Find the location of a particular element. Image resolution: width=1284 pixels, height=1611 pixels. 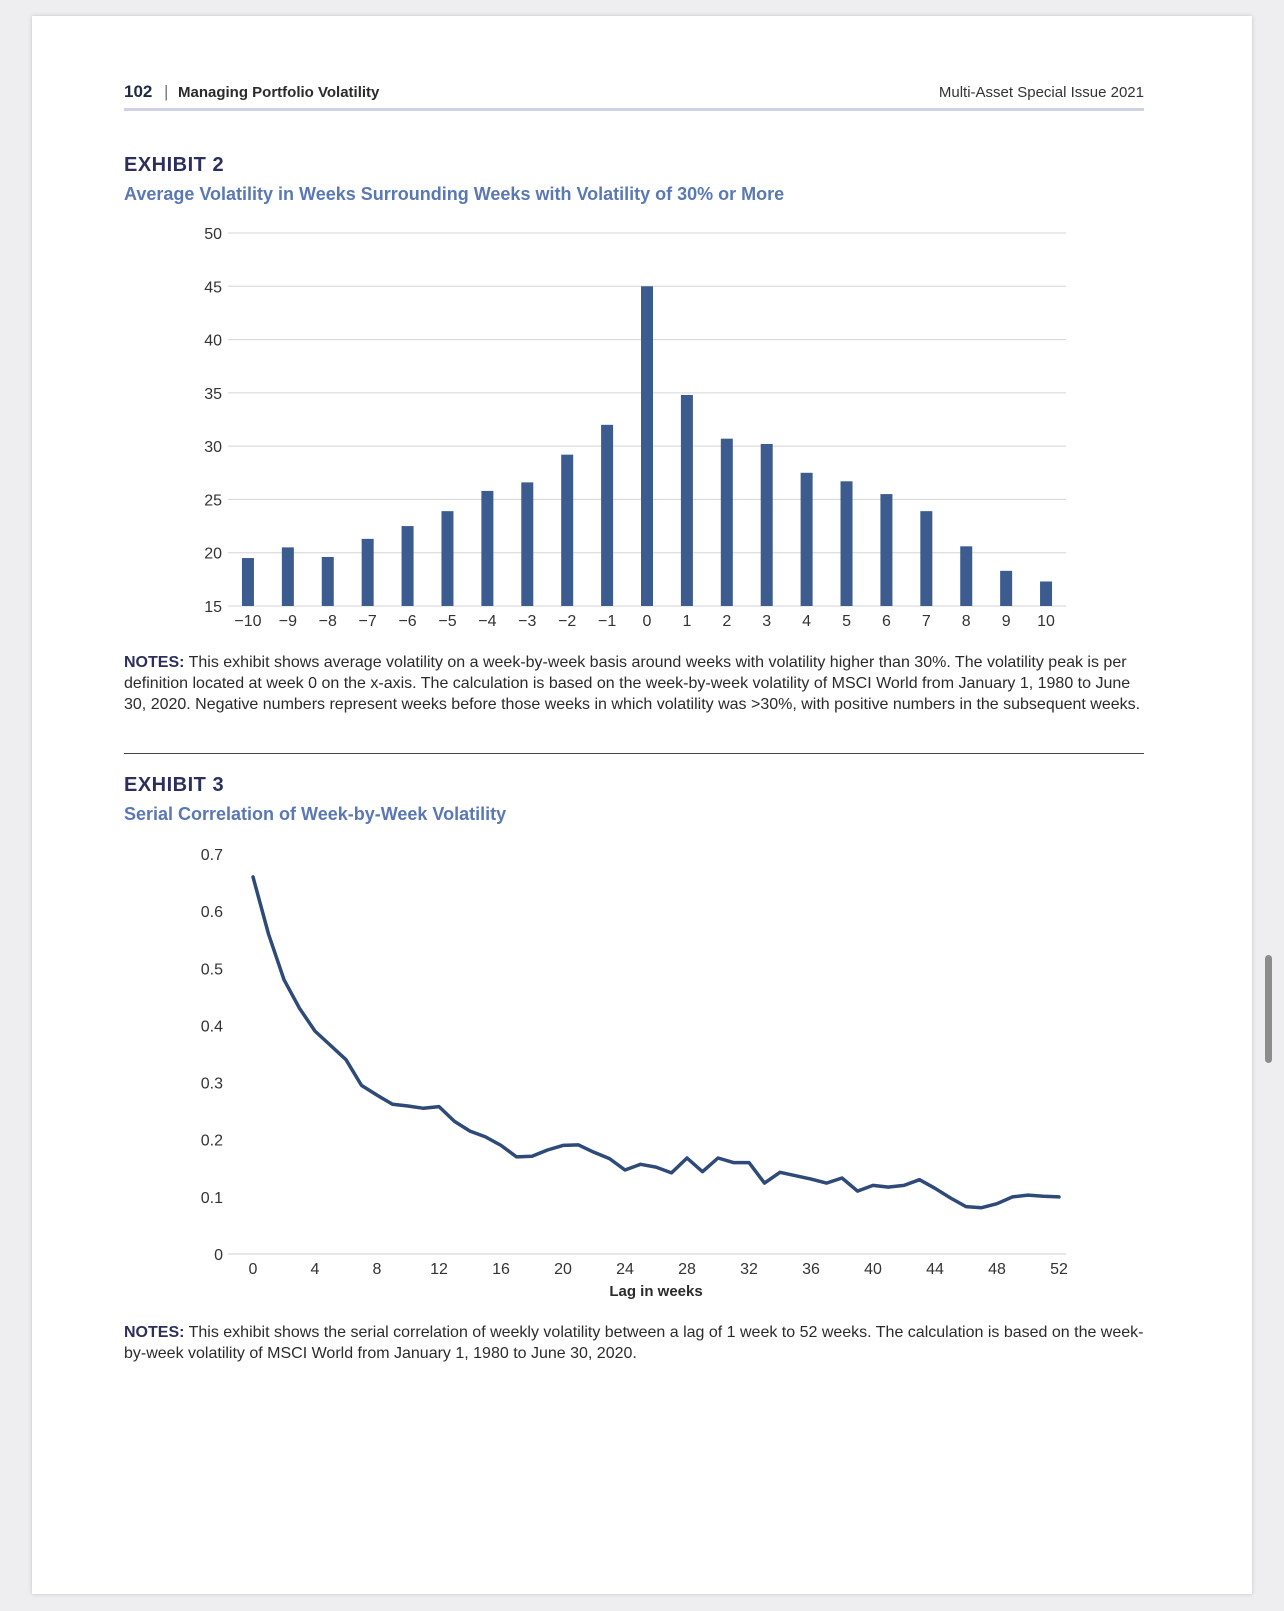

x-tick-label: 16 is located at coordinates (501, 1269).